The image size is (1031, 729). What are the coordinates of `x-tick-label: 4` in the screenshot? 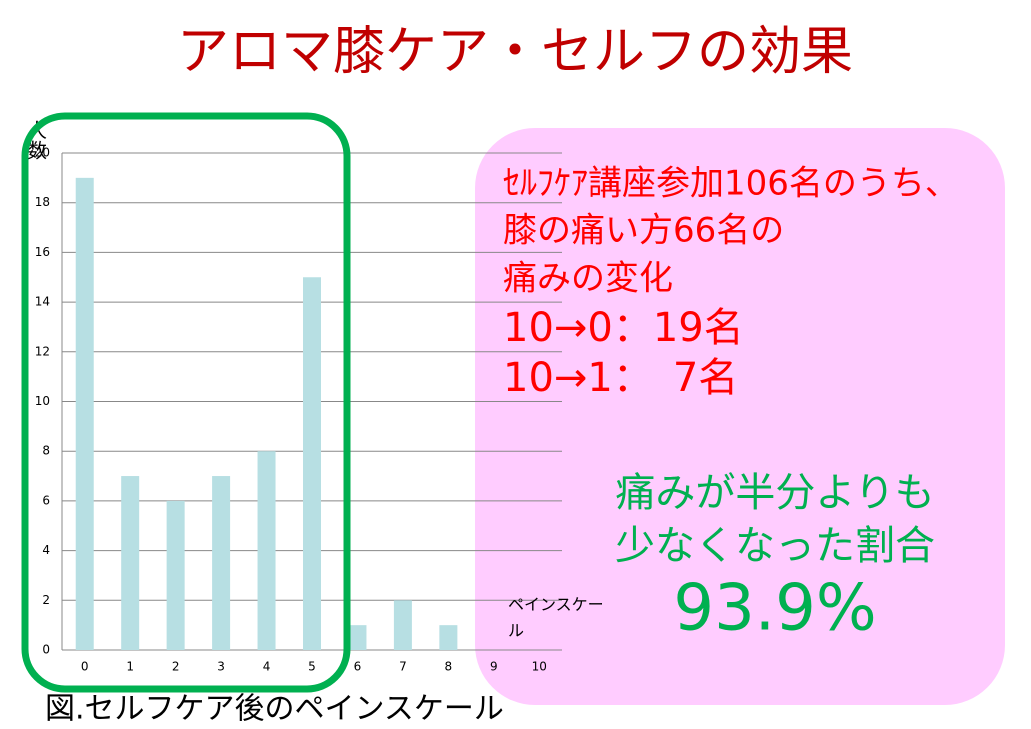 It's located at (267, 667).